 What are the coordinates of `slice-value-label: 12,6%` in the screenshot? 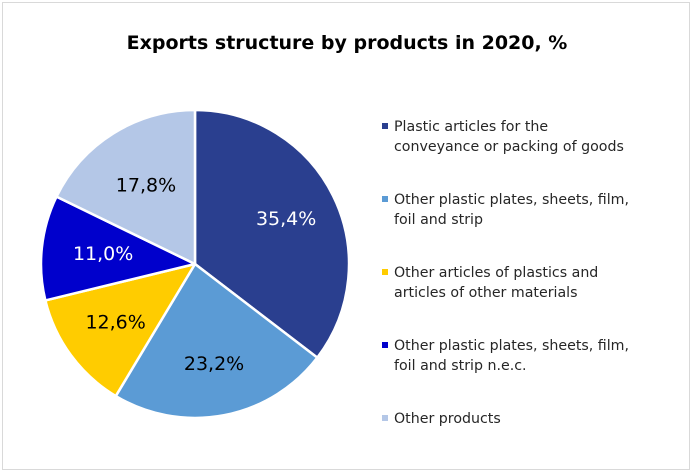 It's located at (115, 322).